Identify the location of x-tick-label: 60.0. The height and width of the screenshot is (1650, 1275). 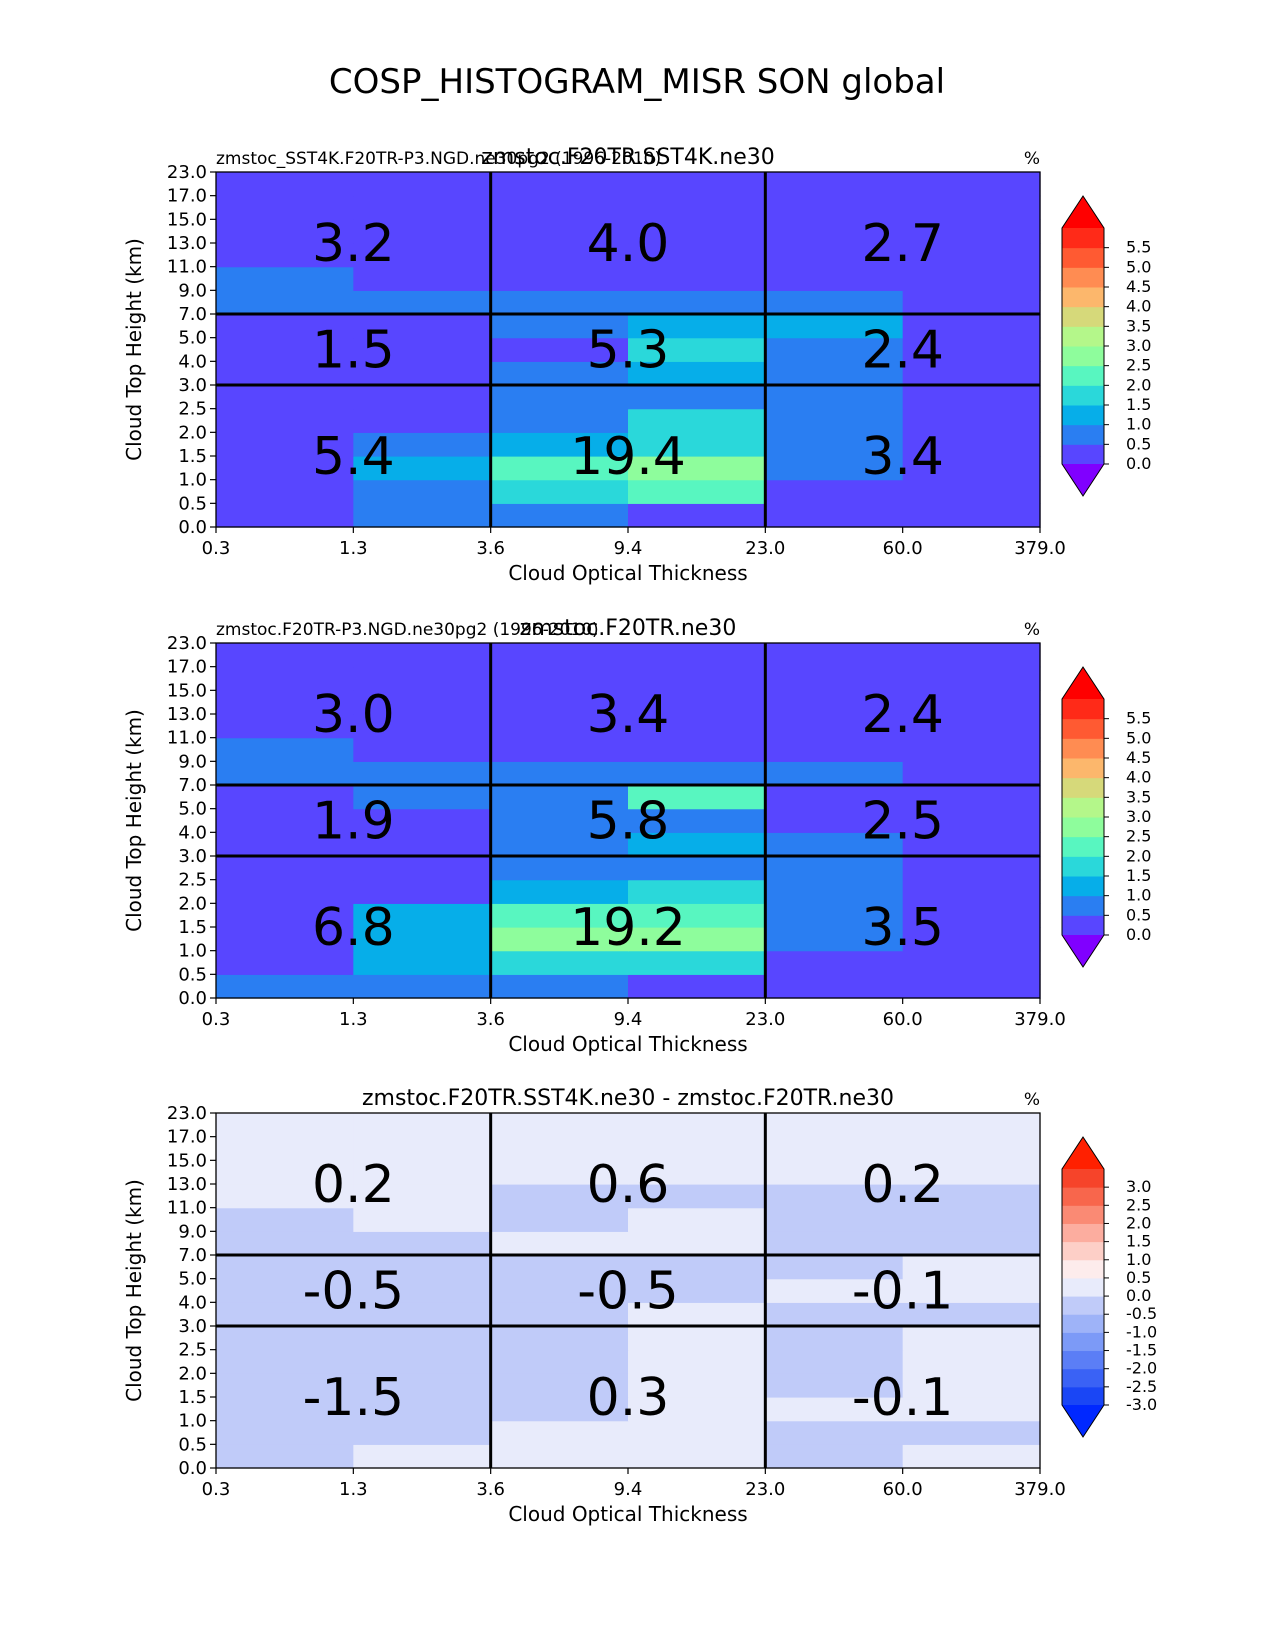
(903, 1489).